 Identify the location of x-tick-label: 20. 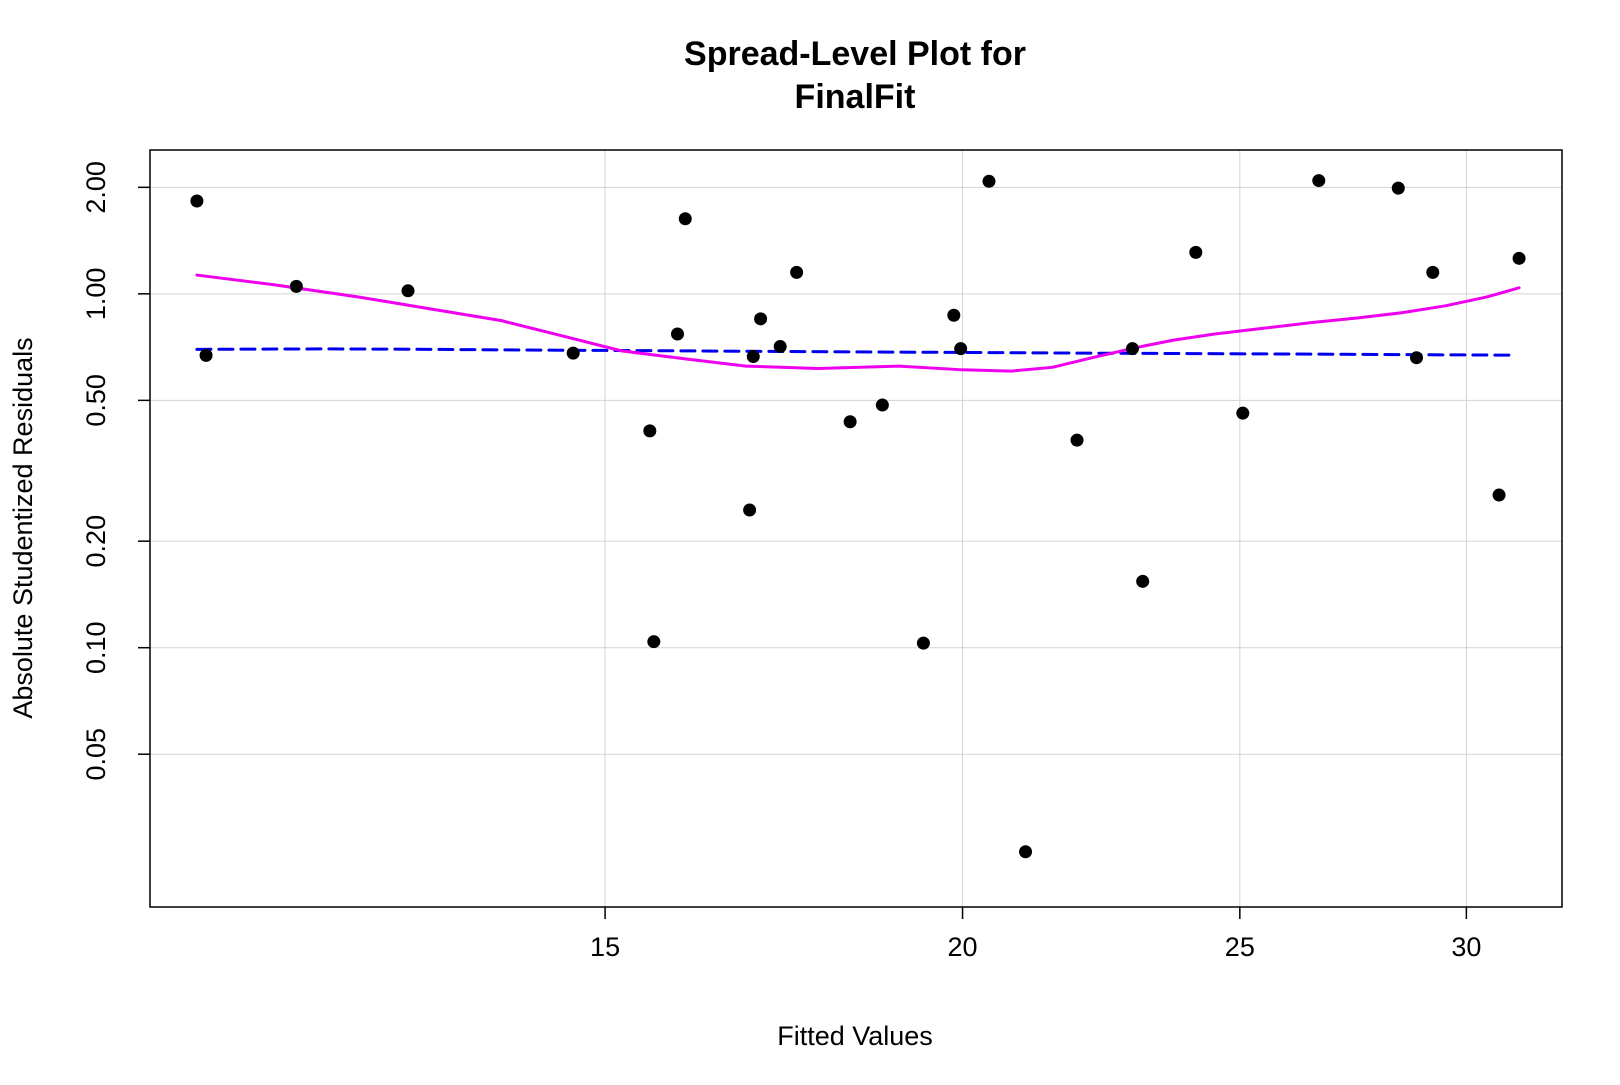
(963, 947).